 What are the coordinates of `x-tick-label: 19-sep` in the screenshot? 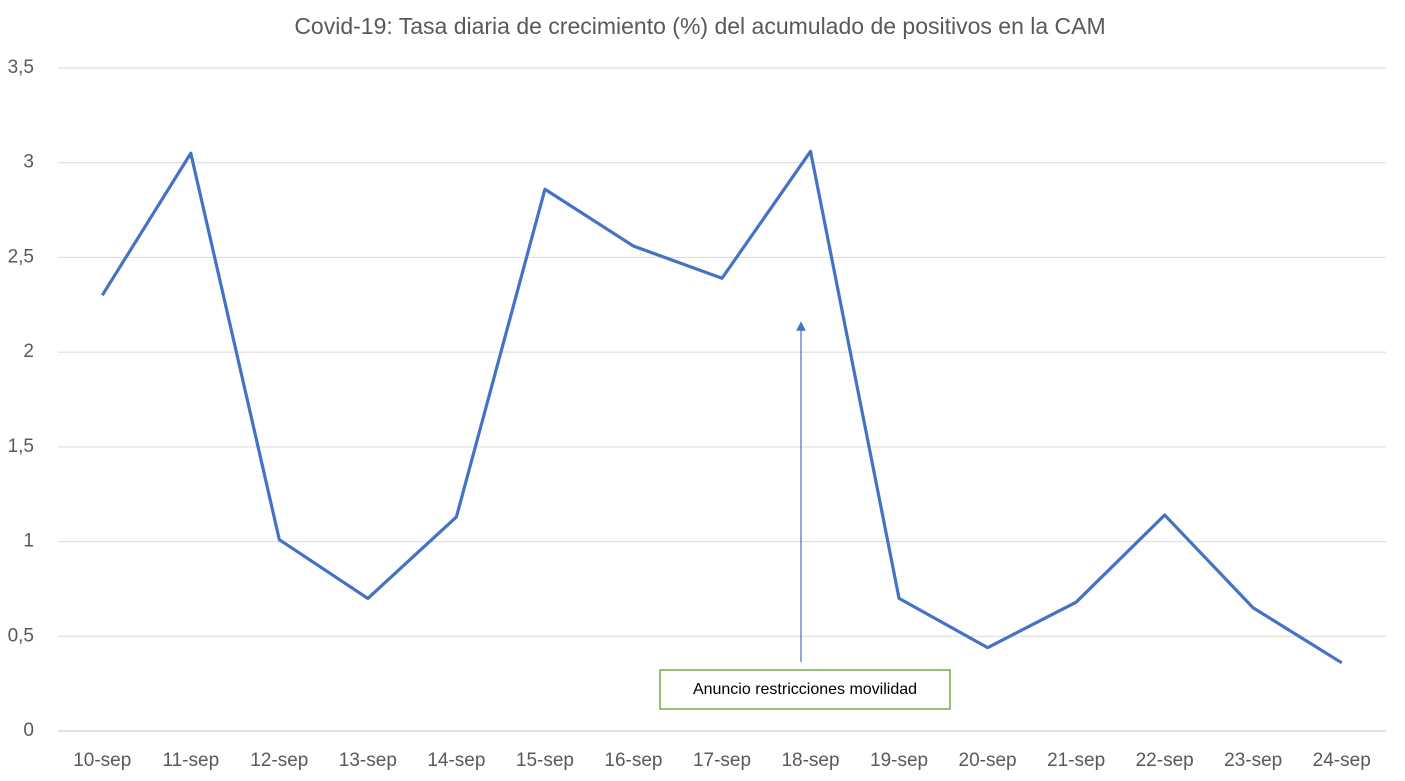 It's located at (899, 760).